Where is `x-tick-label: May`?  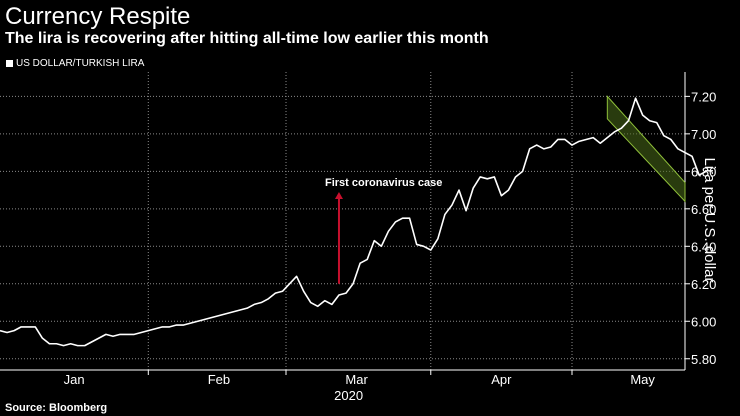
x-tick-label: May is located at coordinates (642, 379).